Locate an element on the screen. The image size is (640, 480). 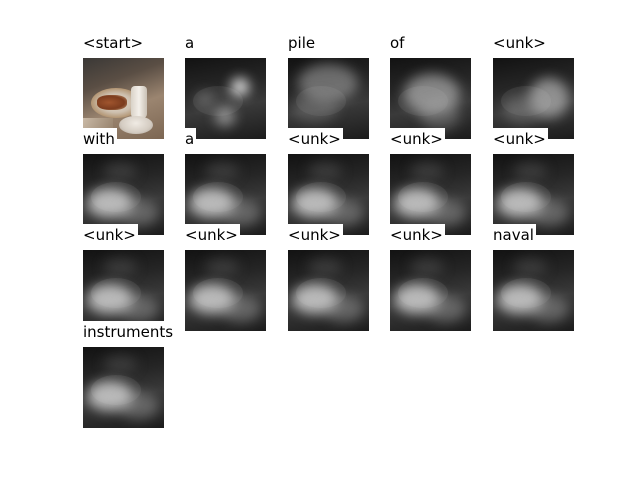
photo-cup is located at coordinates (139, 102).